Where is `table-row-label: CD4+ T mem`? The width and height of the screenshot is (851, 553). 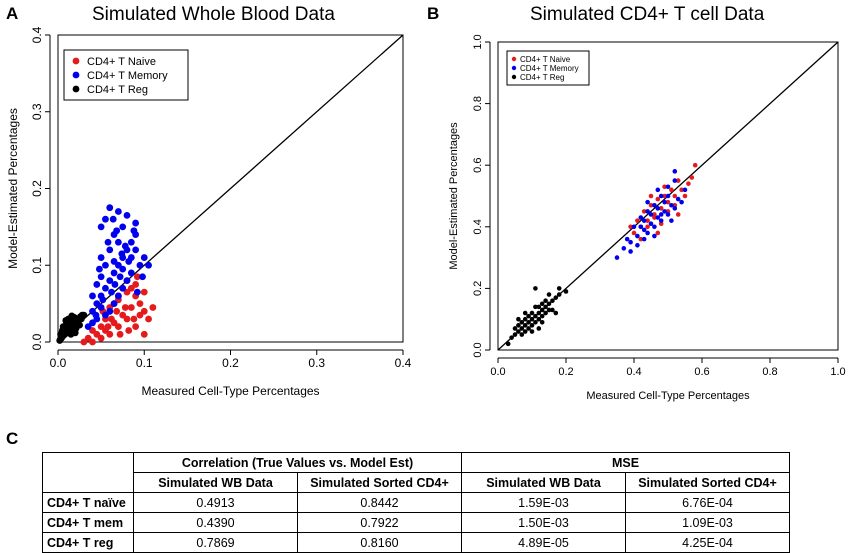
table-row-label: CD4+ T mem is located at coordinates (88, 522).